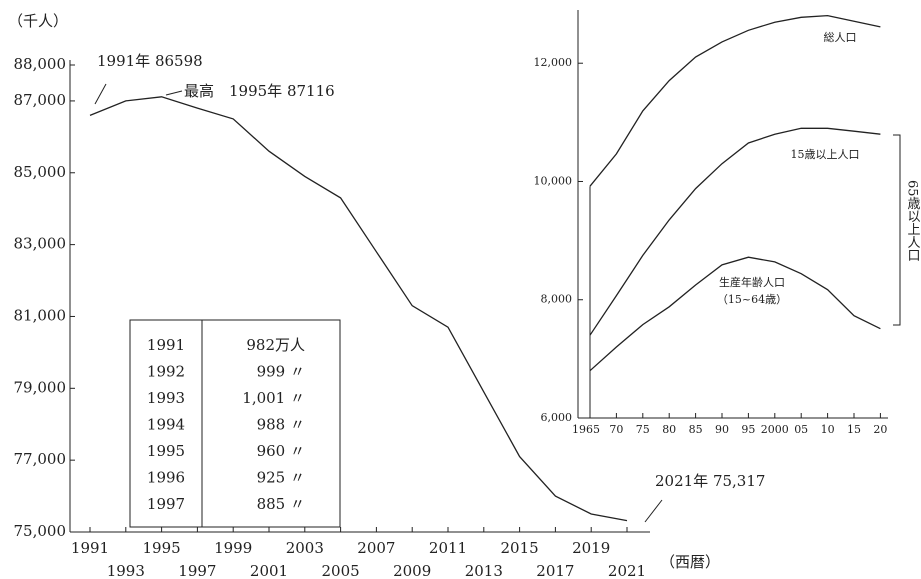  What do you see at coordinates (553, 180) in the screenshot?
I see `y-tick-label: 10,000` at bounding box center [553, 180].